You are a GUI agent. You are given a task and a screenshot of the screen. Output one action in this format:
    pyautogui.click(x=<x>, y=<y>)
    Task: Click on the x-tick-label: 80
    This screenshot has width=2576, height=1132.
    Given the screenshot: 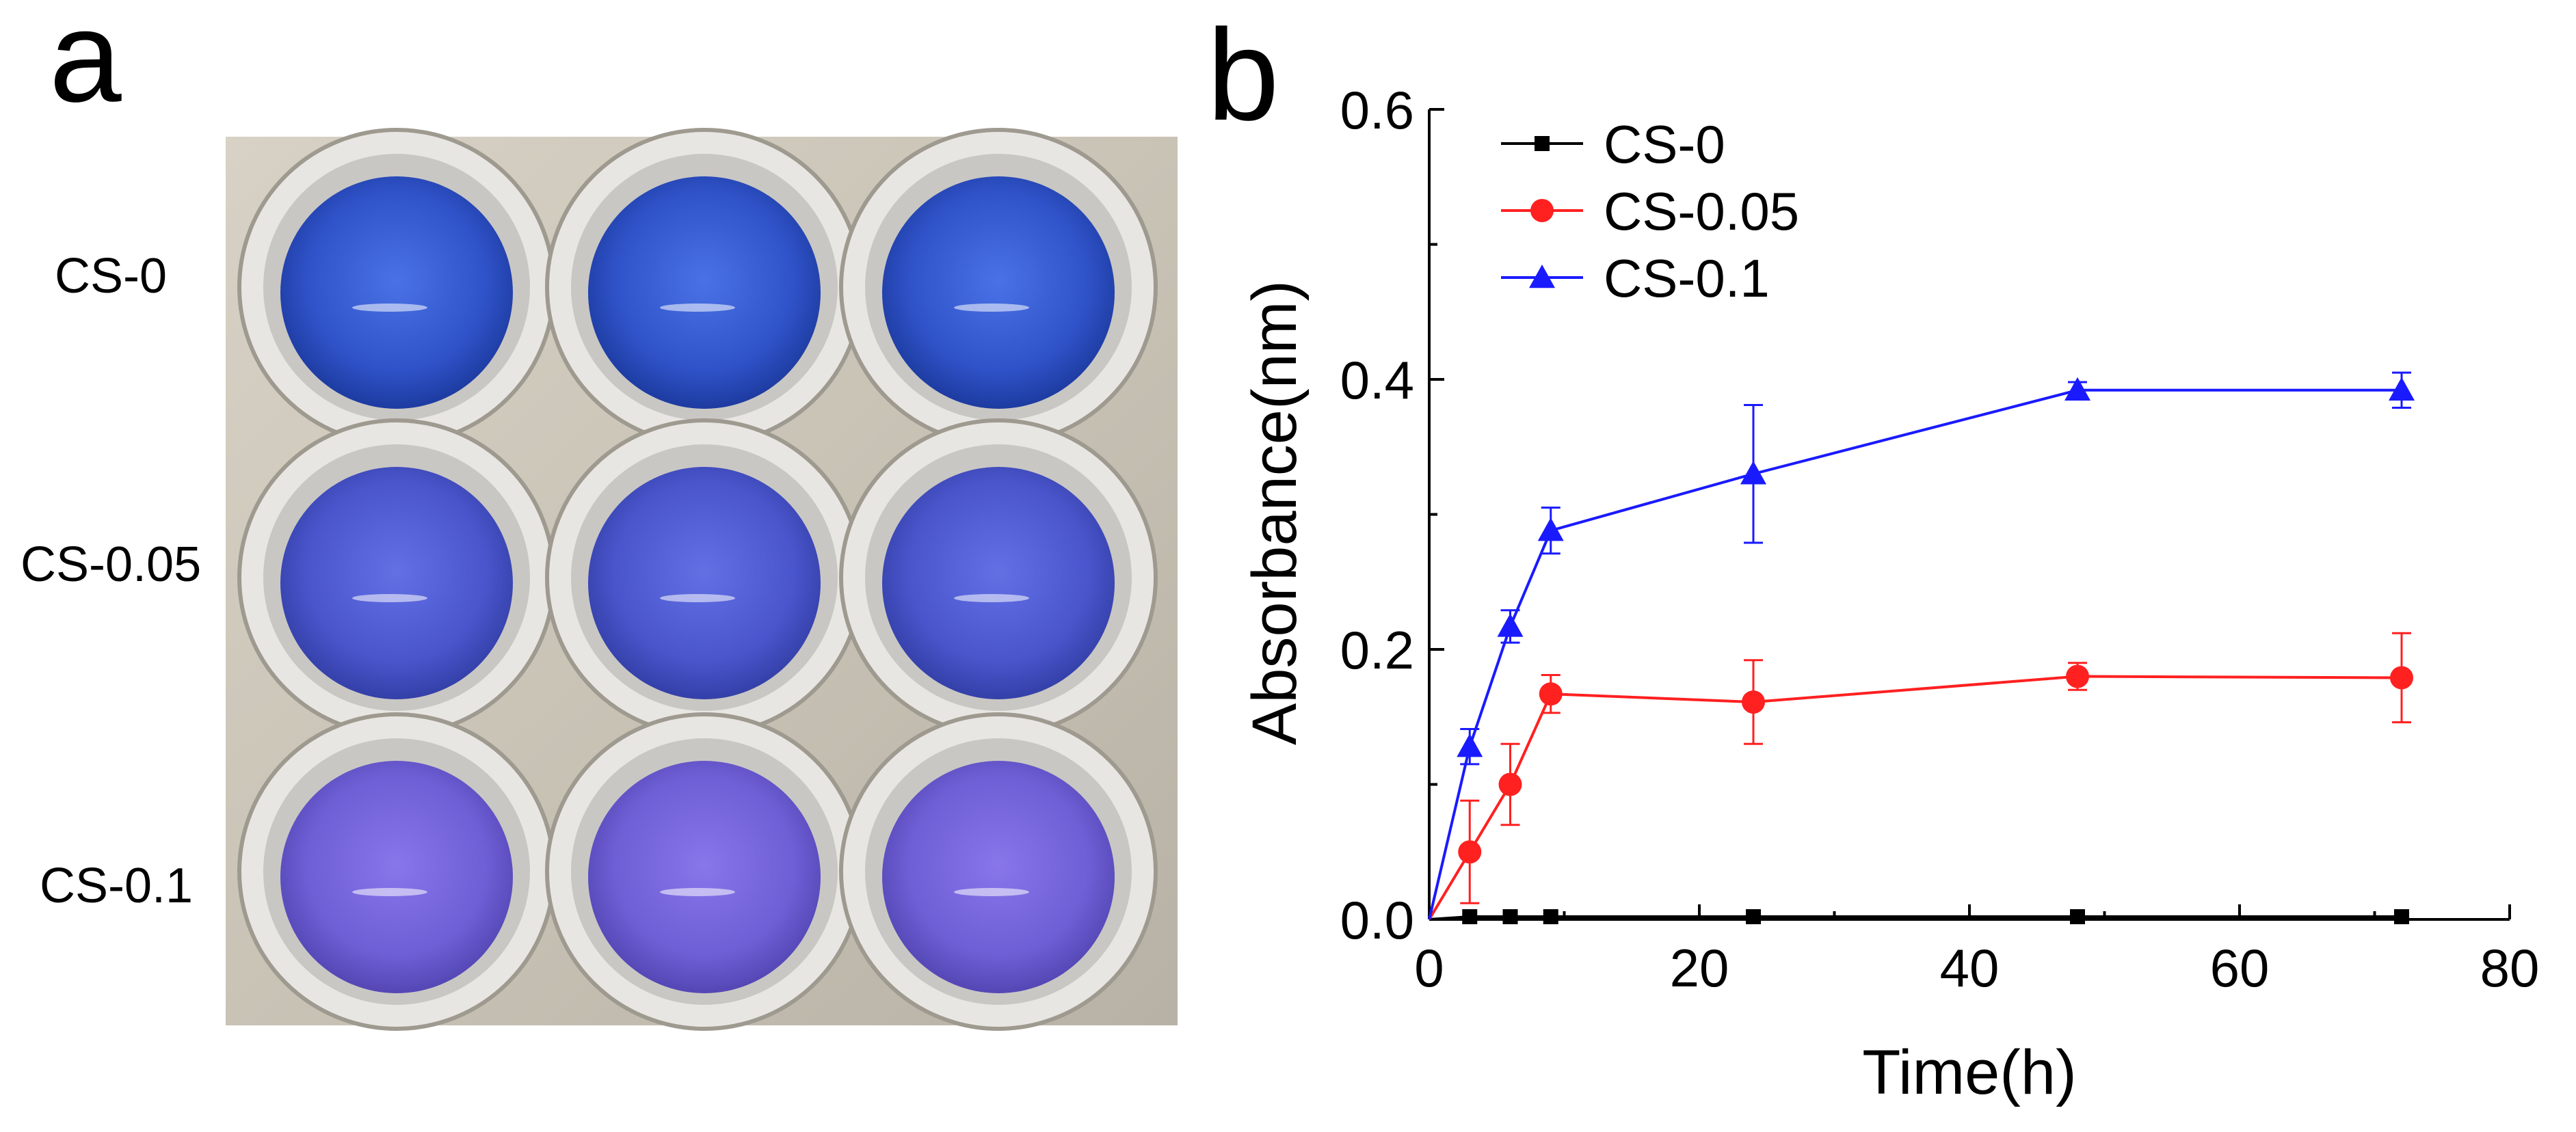 What is the action you would take?
    pyautogui.click(x=2510, y=968)
    